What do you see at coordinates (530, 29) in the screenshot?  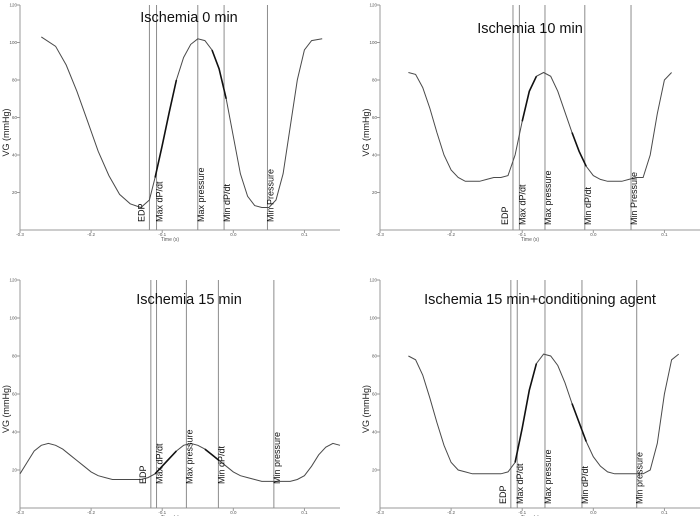 I see `panel-title: Ischemia 10 min` at bounding box center [530, 29].